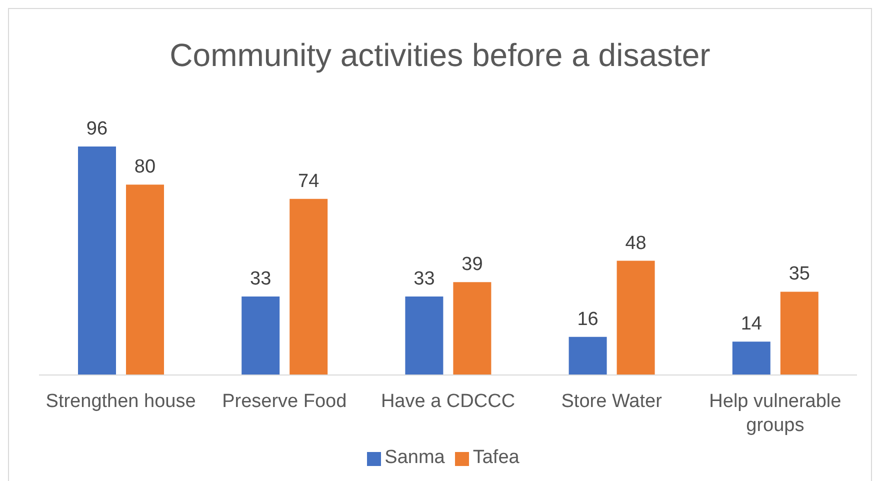 This screenshot has height=481, width=876. Describe the element at coordinates (751, 324) in the screenshot. I see `data-label: 14` at that location.